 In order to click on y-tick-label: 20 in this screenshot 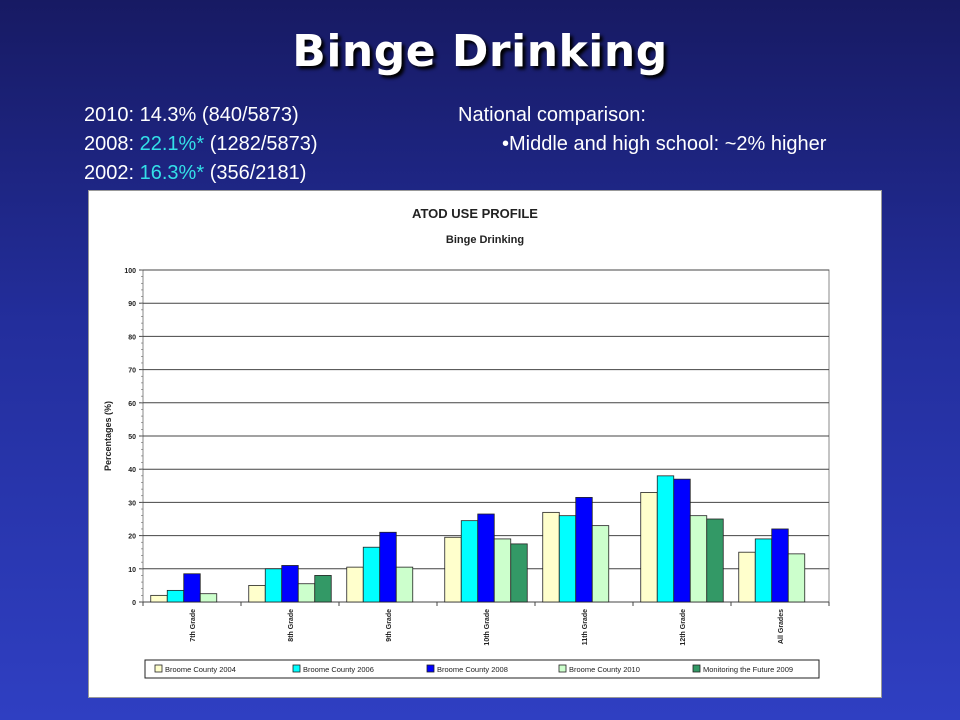, I will do `click(132, 537)`.